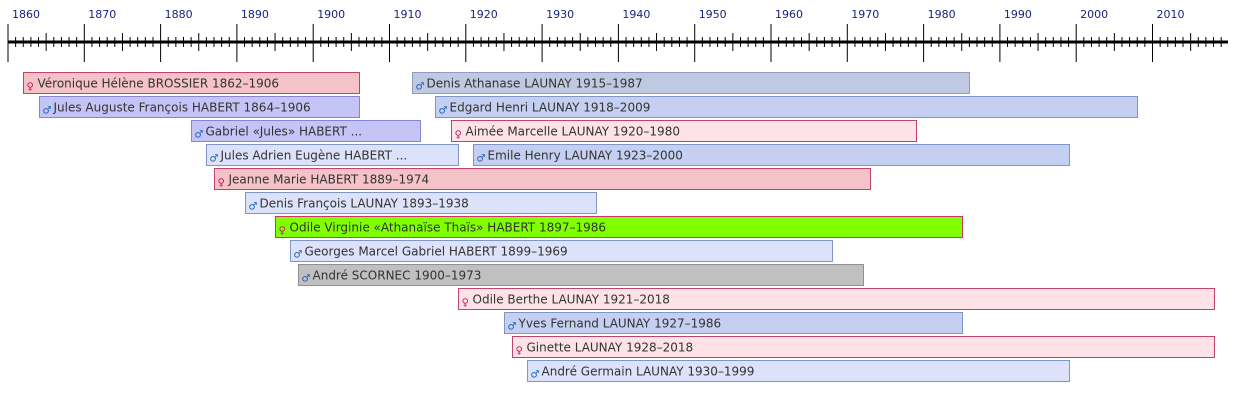  I want to click on axis-year-label: 1920, so click(484, 14).